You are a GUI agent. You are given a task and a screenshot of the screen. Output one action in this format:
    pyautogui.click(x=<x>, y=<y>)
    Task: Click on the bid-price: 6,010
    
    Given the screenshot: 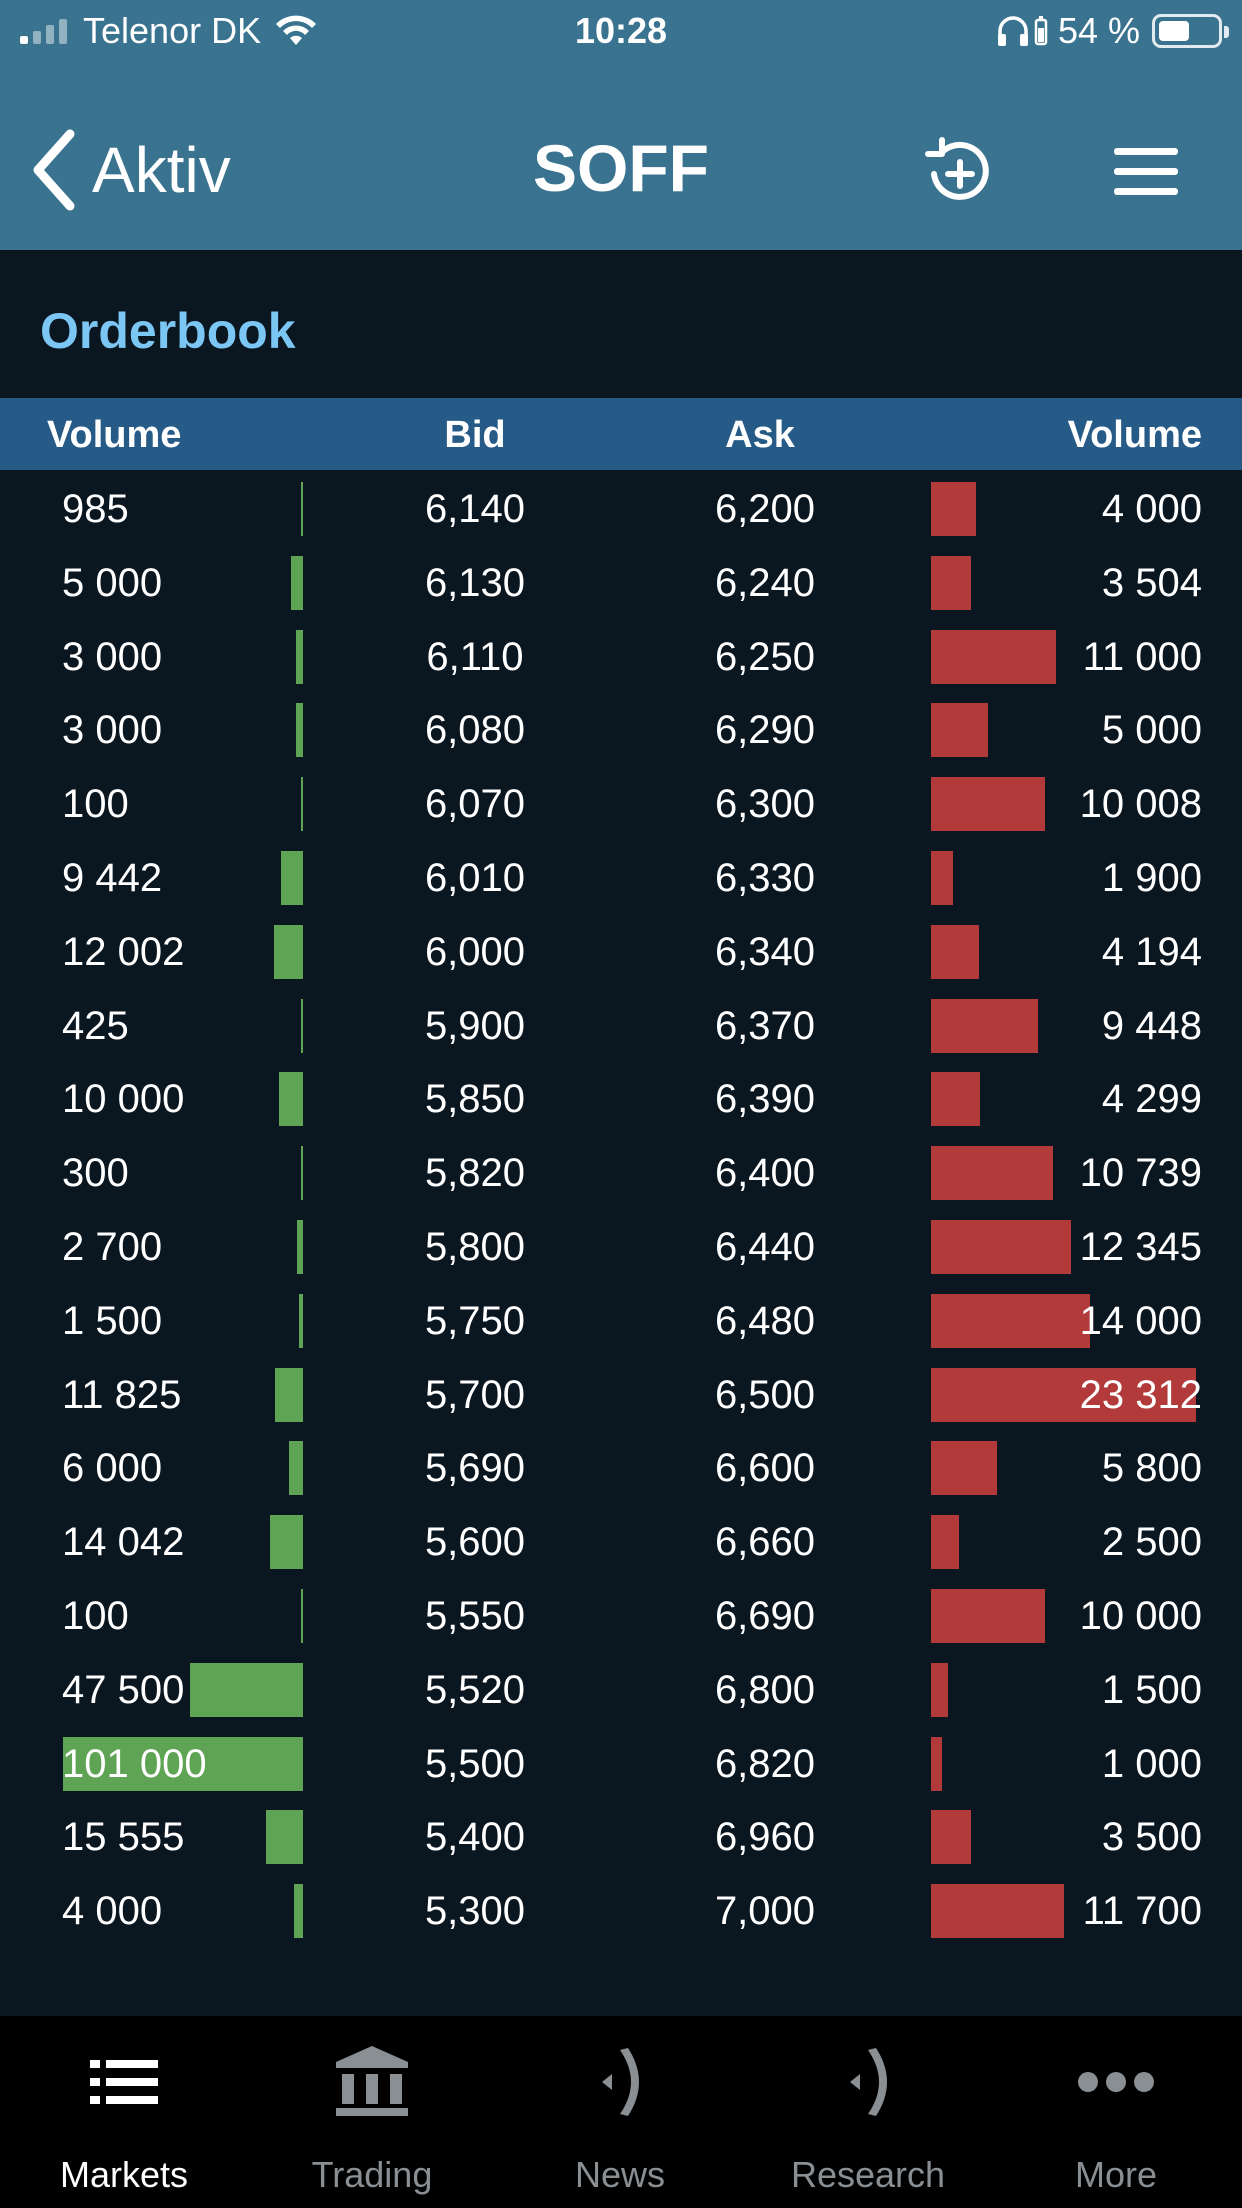 What is the action you would take?
    pyautogui.click(x=475, y=877)
    